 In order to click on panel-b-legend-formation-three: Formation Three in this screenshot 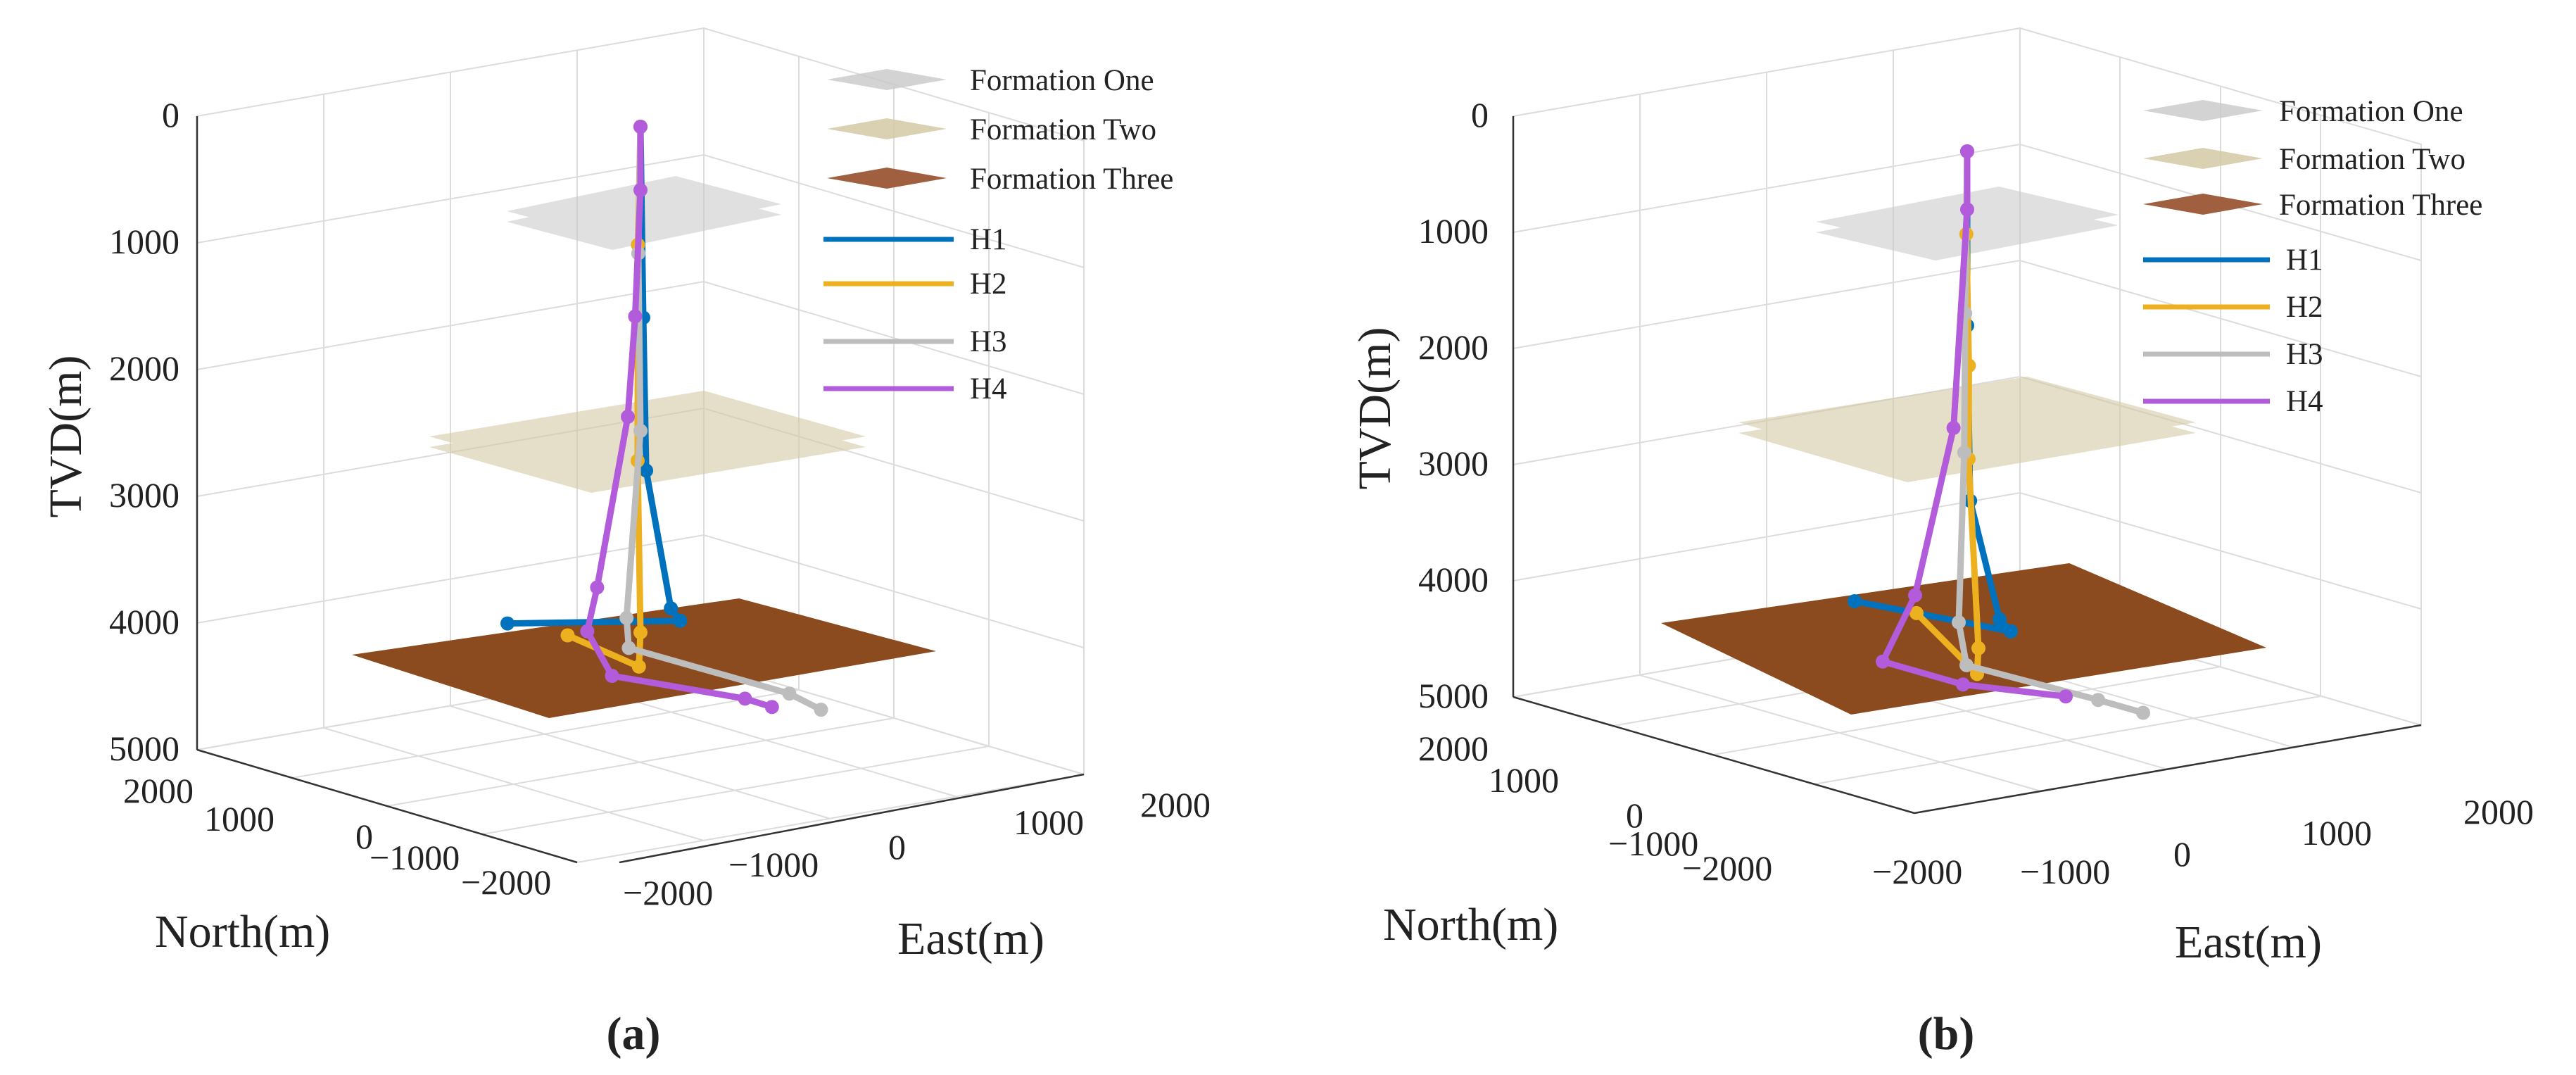, I will do `click(2312, 205)`.